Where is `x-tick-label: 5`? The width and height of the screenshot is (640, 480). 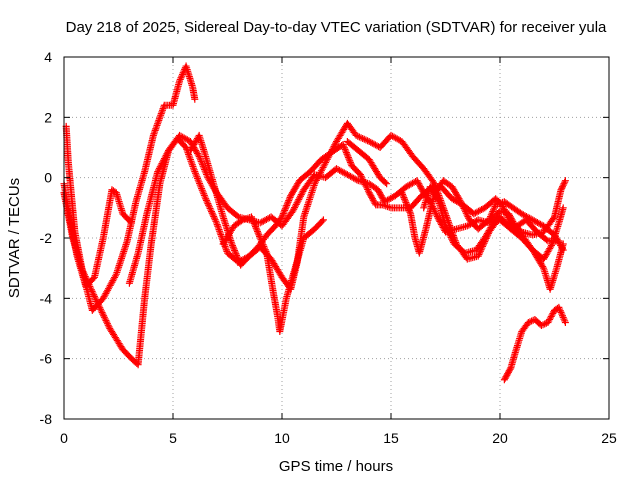
x-tick-label: 5 is located at coordinates (173, 438).